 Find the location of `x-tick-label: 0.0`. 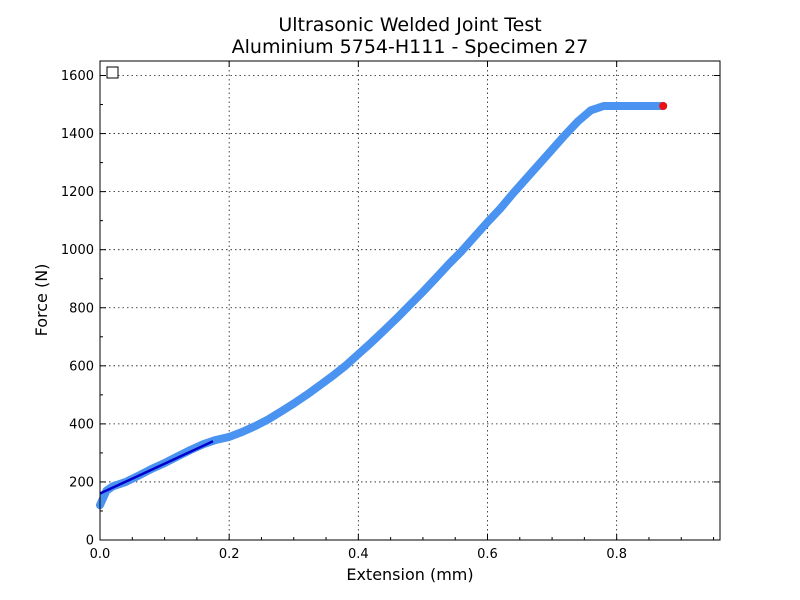

x-tick-label: 0.0 is located at coordinates (100, 554).